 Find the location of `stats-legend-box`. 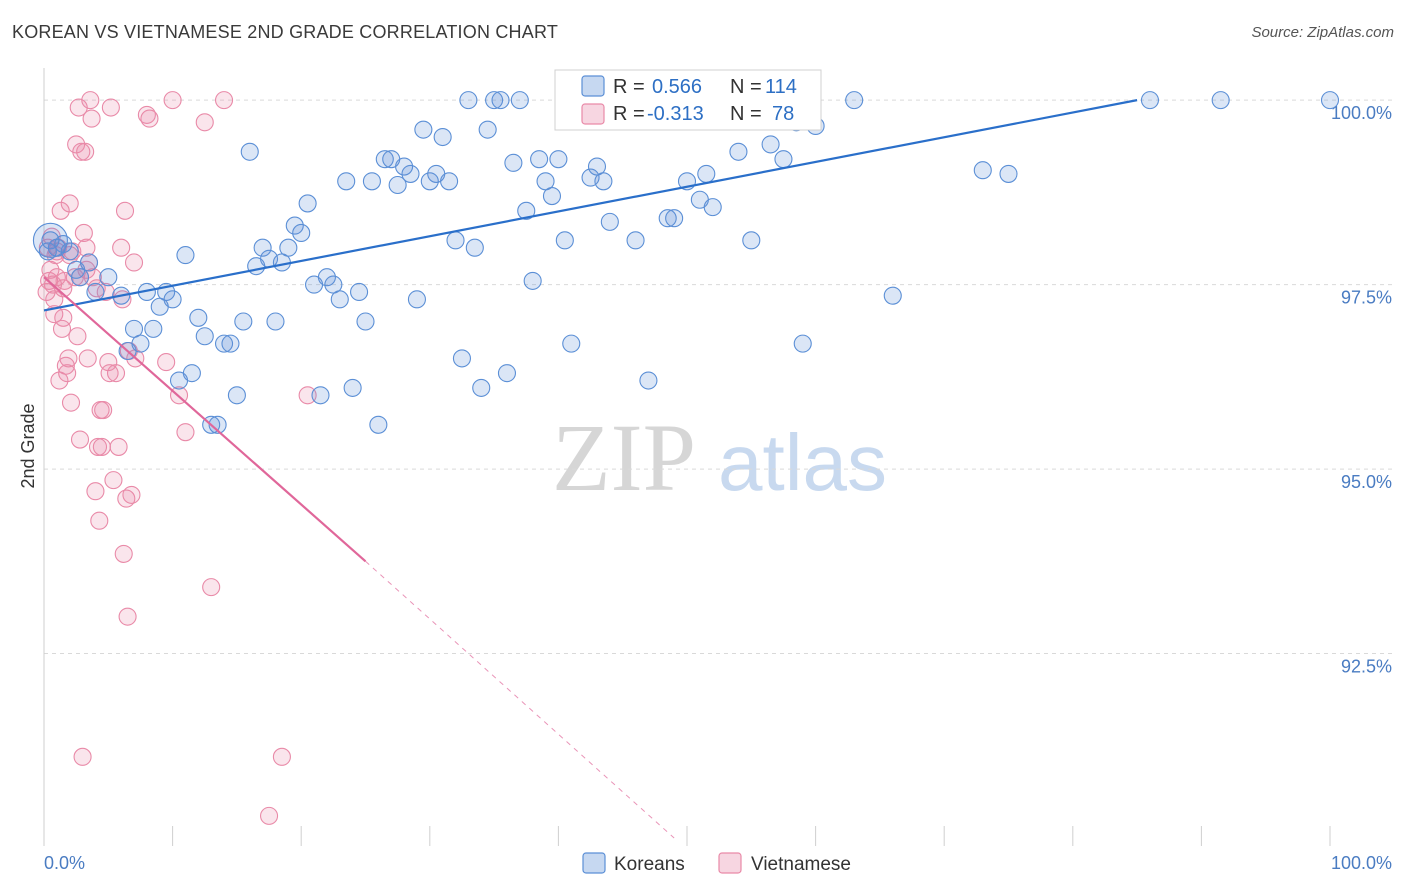

stats-legend-box is located at coordinates (688, 100).